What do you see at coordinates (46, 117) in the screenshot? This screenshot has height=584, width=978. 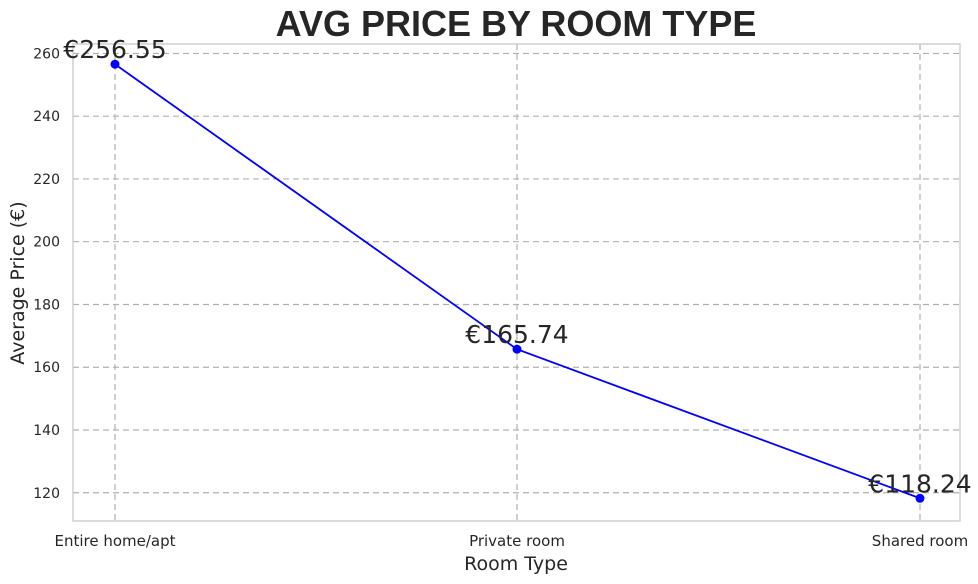 I see `y-tick-label: 240` at bounding box center [46, 117].